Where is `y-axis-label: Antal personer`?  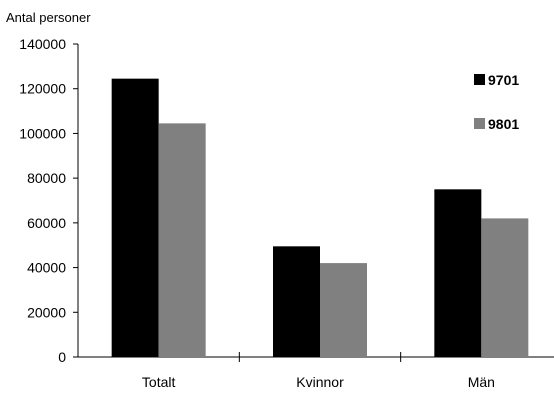 y-axis-label: Antal personer is located at coordinates (48, 17).